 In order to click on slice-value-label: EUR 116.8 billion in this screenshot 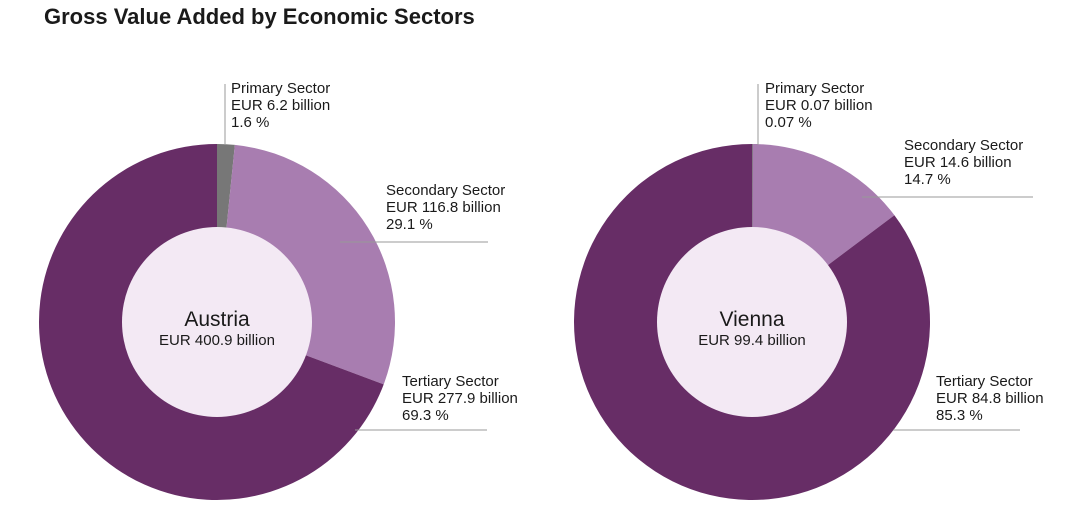, I will do `click(443, 207)`.